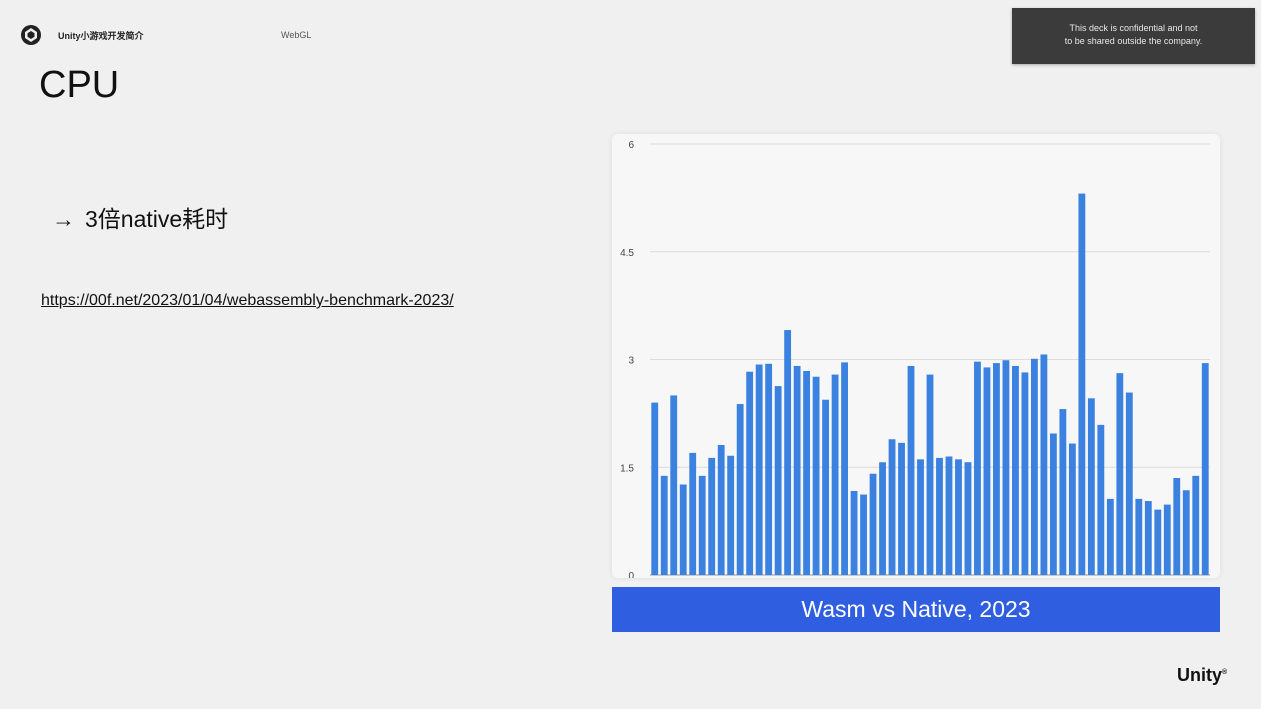 Image resolution: width=1261 pixels, height=709 pixels. Describe the element at coordinates (296, 35) in the screenshot. I see `section-label: WebGL` at that location.